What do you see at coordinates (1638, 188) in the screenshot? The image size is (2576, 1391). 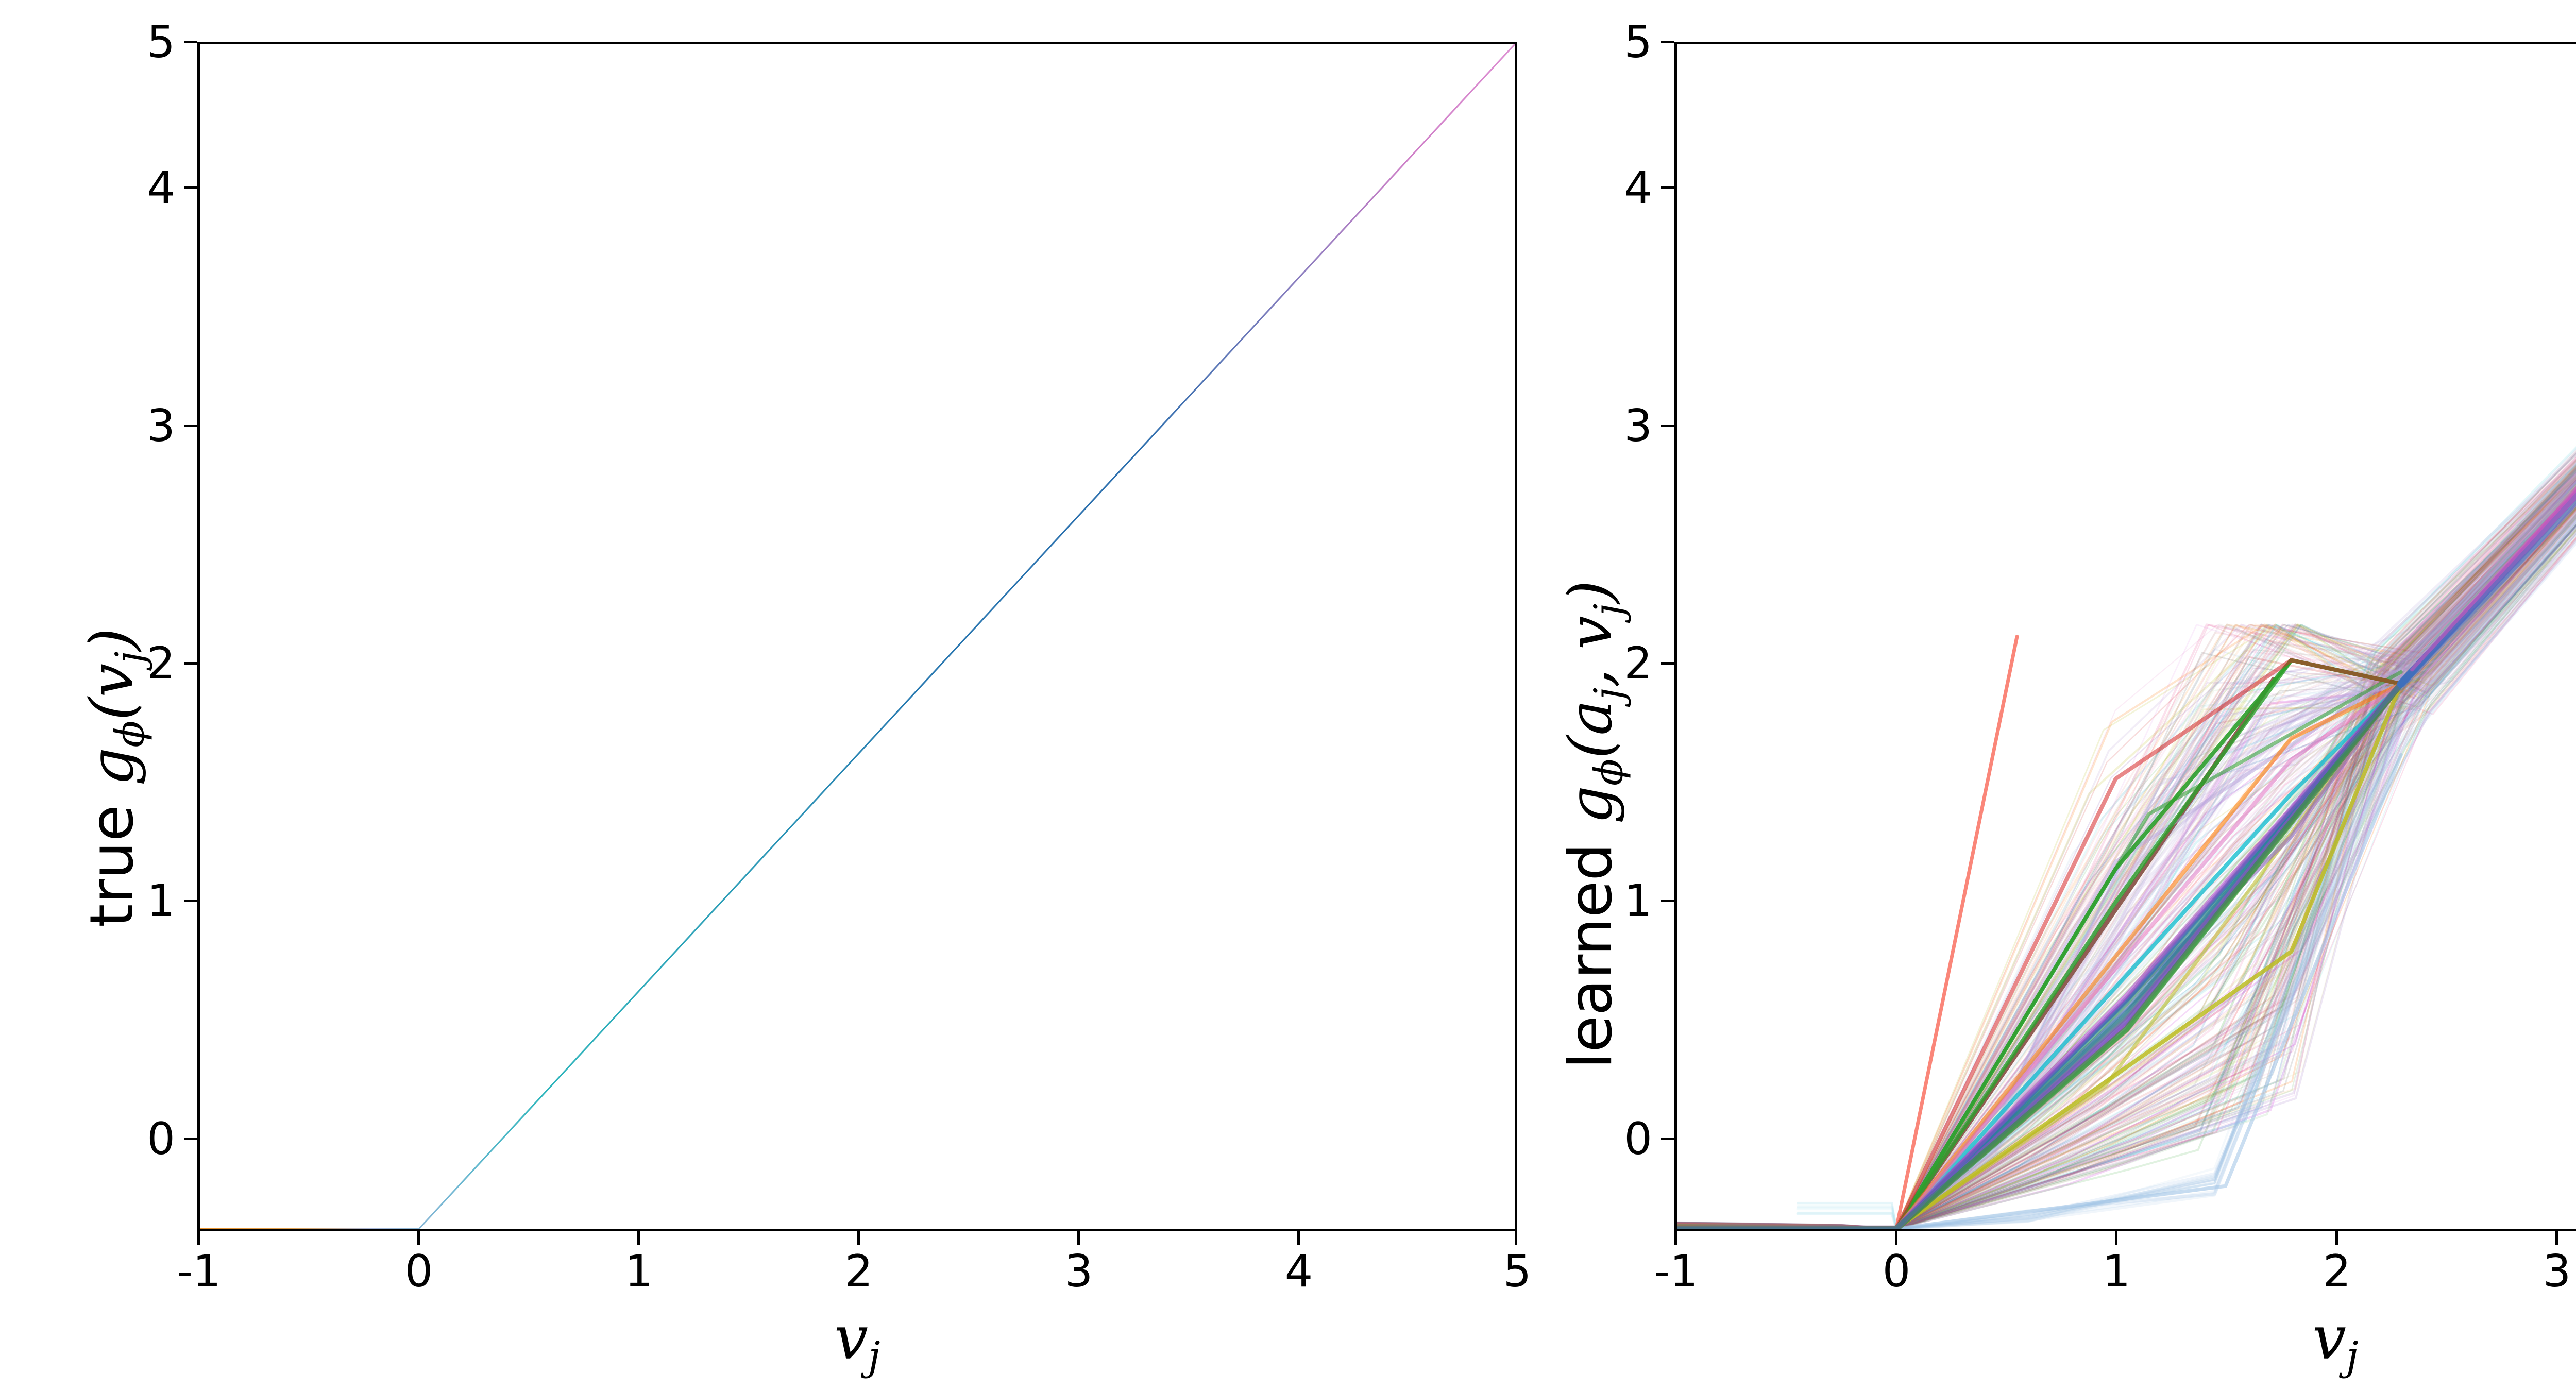 I see `right-yticklabel-4: 4` at bounding box center [1638, 188].